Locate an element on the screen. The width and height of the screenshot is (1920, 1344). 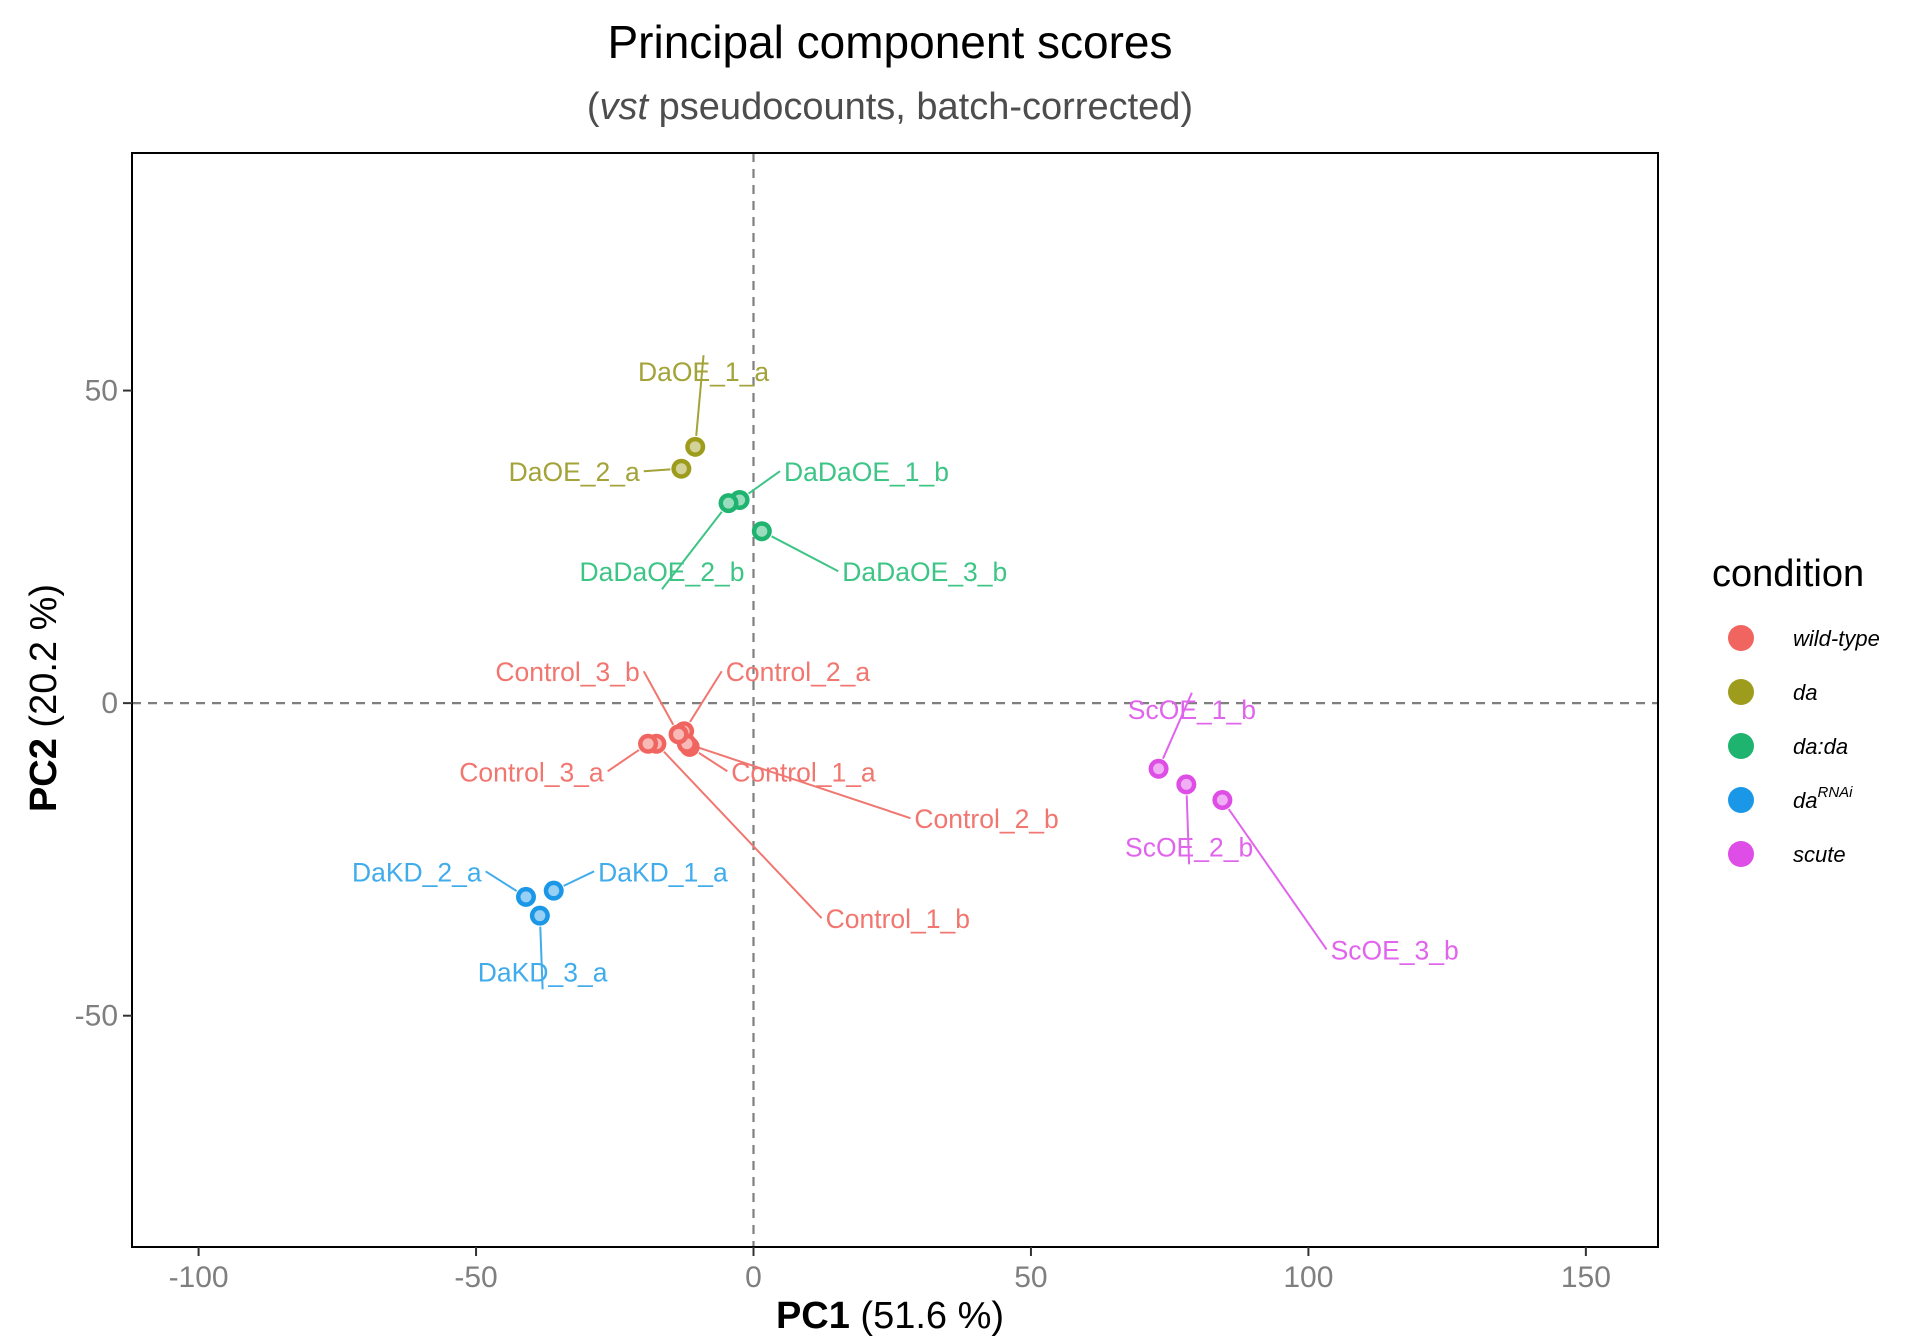
y-tick-label: 50 is located at coordinates (101, 391).